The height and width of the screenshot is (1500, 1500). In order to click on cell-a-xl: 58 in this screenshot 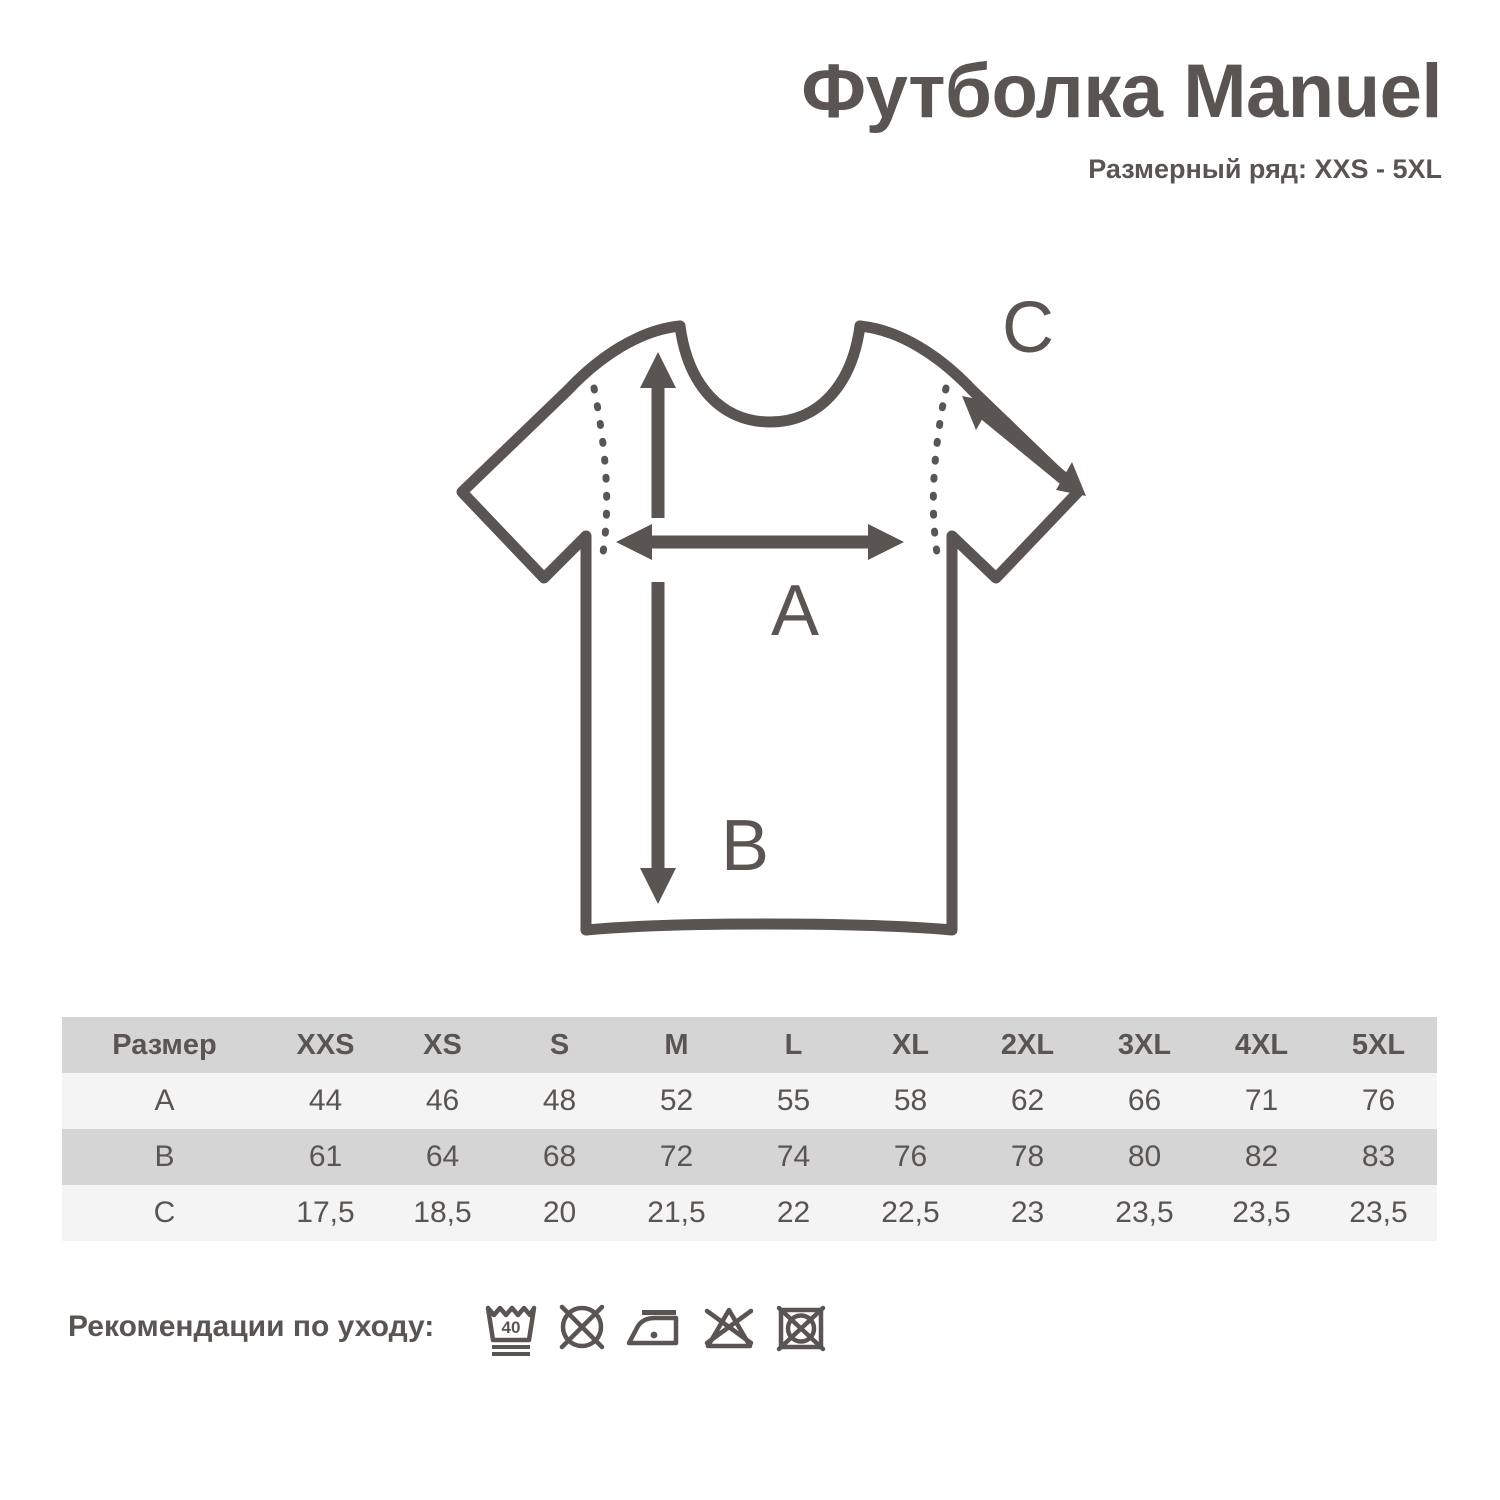, I will do `click(910, 1101)`.